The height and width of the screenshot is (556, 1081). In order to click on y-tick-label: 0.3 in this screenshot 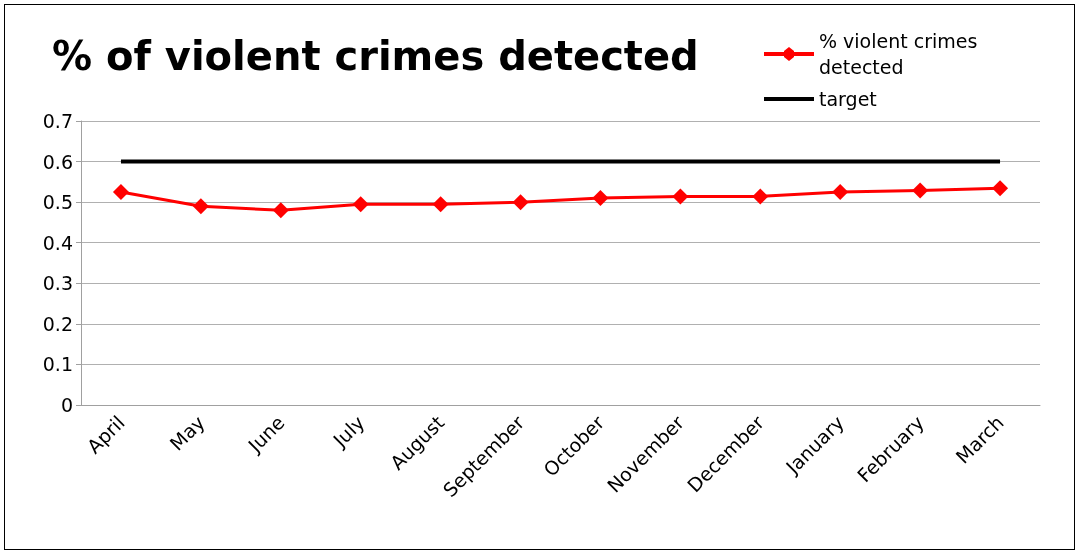, I will do `click(57, 283)`.